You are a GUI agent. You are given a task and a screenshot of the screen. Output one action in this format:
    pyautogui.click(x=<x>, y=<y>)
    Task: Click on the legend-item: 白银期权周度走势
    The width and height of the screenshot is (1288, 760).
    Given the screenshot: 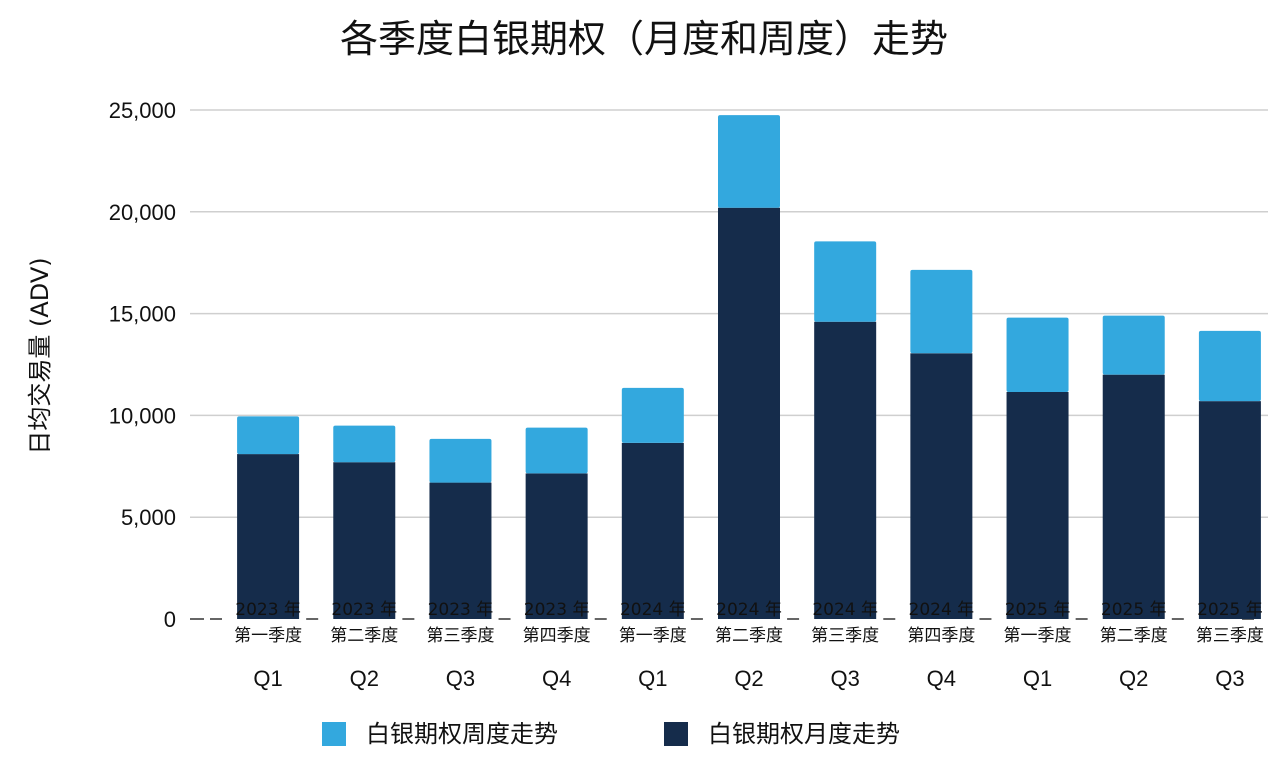 What is the action you would take?
    pyautogui.click(x=440, y=734)
    